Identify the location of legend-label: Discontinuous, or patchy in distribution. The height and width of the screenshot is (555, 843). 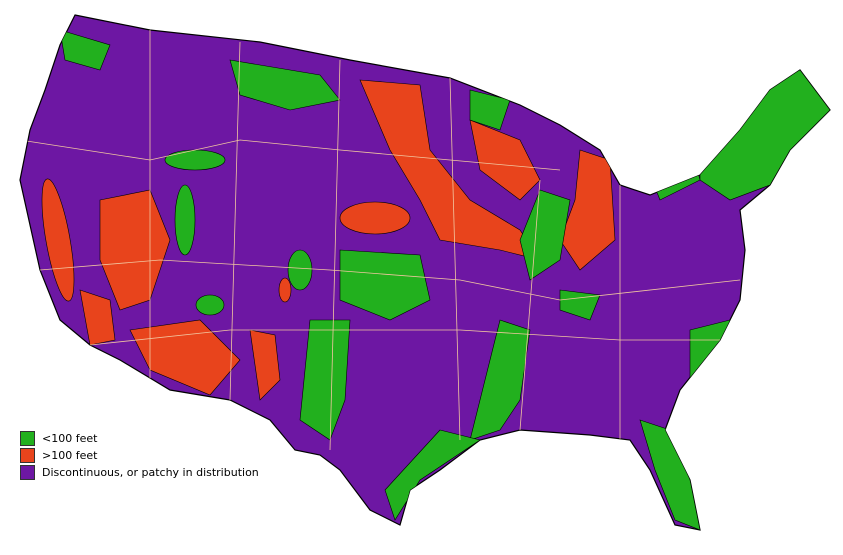
(150, 472).